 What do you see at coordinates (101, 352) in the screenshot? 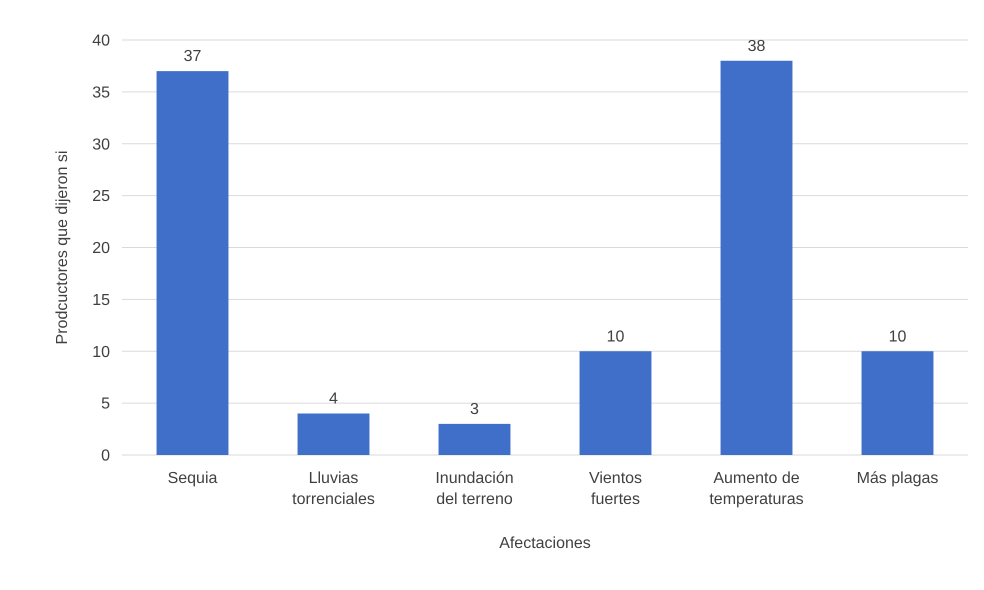
I see `y-tick-label: 10` at bounding box center [101, 352].